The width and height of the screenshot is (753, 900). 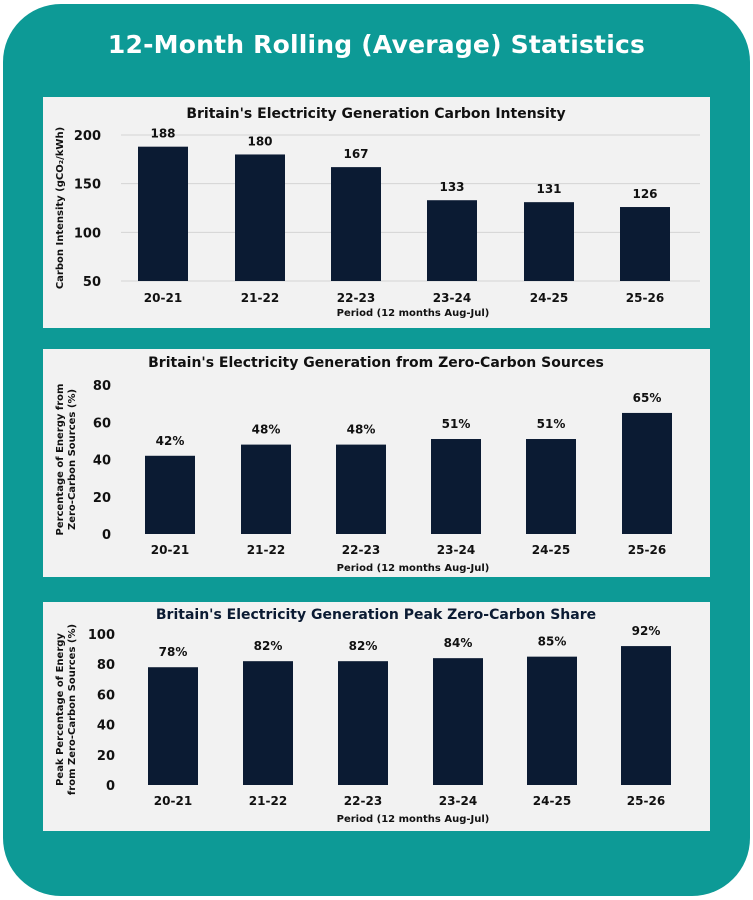 What do you see at coordinates (72, 709) in the screenshot?
I see `y-axis-label: from Zero-Carbon Sources (%)` at bounding box center [72, 709].